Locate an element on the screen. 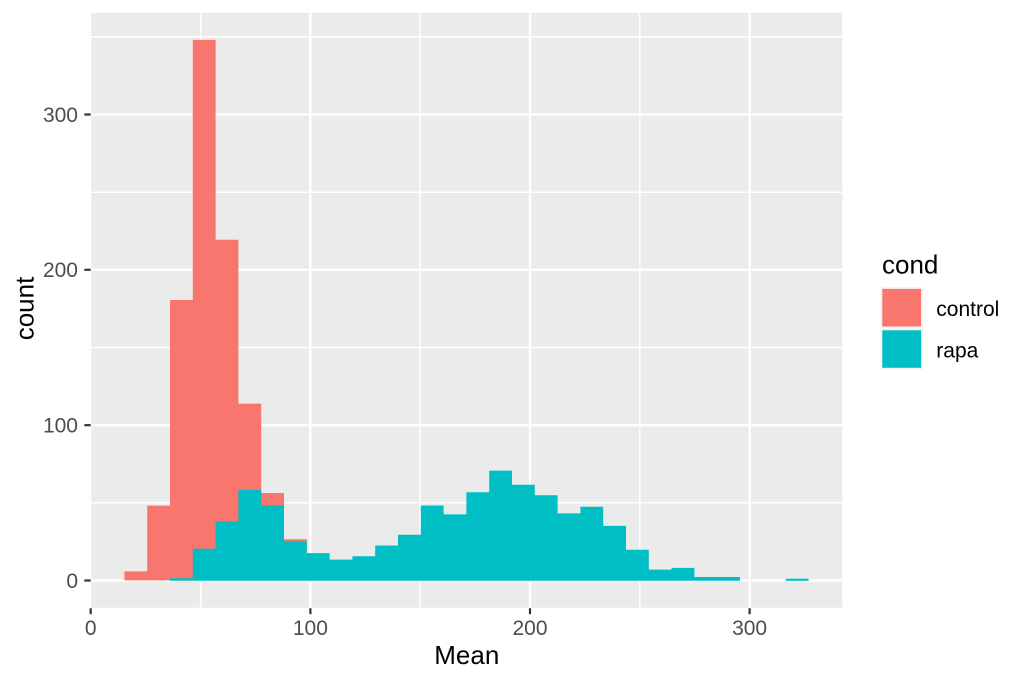 The height and width of the screenshot is (683, 1024). svg-text: rapa is located at coordinates (957, 350).